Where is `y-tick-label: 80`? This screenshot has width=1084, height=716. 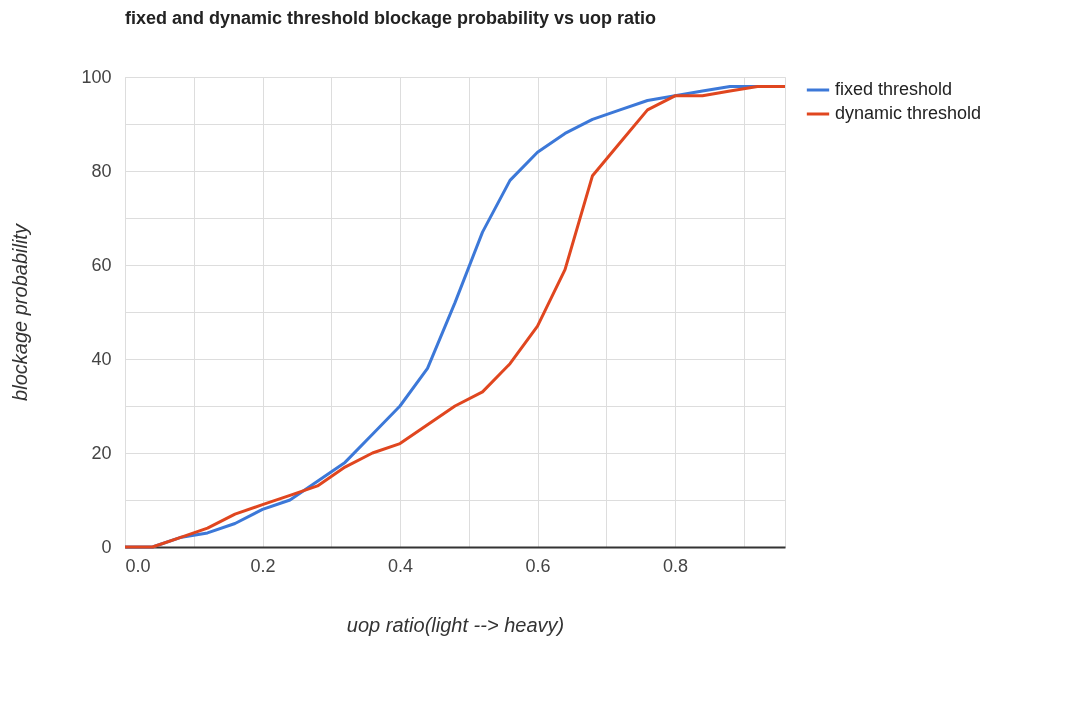 y-tick-label: 80 is located at coordinates (101, 170).